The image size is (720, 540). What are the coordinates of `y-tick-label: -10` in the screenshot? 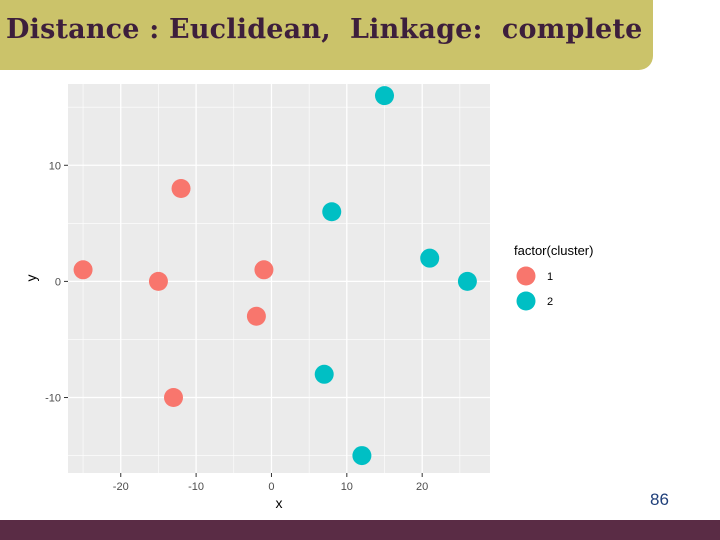 It's located at (53, 399).